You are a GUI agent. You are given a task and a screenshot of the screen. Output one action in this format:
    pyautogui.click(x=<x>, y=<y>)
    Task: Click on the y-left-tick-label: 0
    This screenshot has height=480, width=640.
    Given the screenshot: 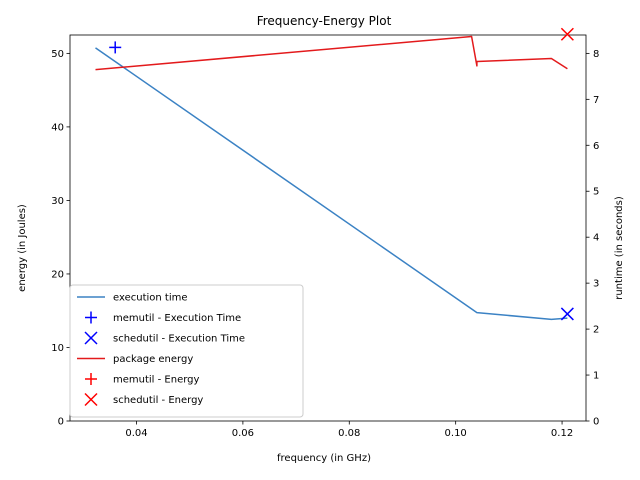 What is the action you would take?
    pyautogui.click(x=61, y=422)
    